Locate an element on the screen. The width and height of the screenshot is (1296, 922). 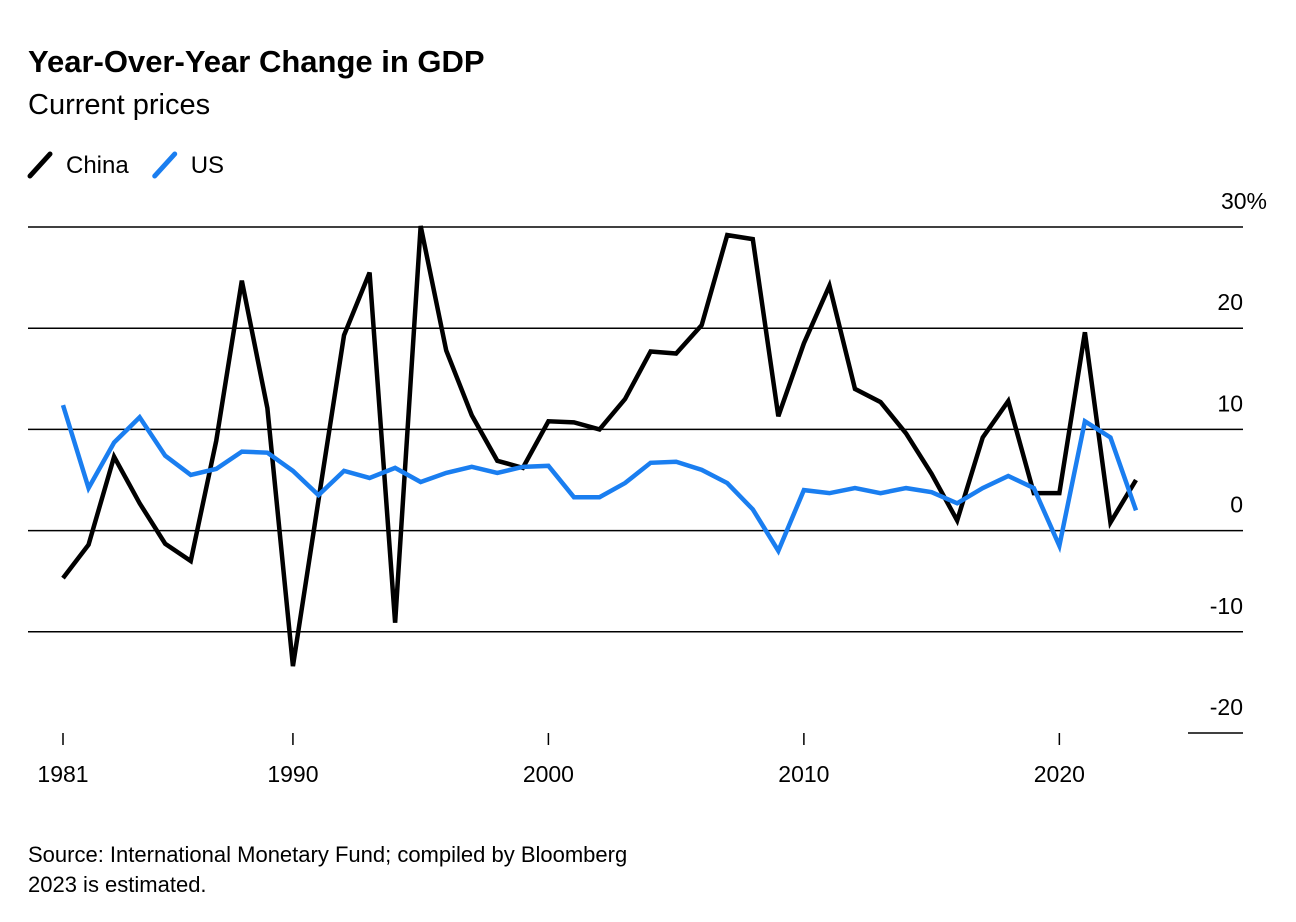
x-tick-label: 2000 is located at coordinates (548, 774).